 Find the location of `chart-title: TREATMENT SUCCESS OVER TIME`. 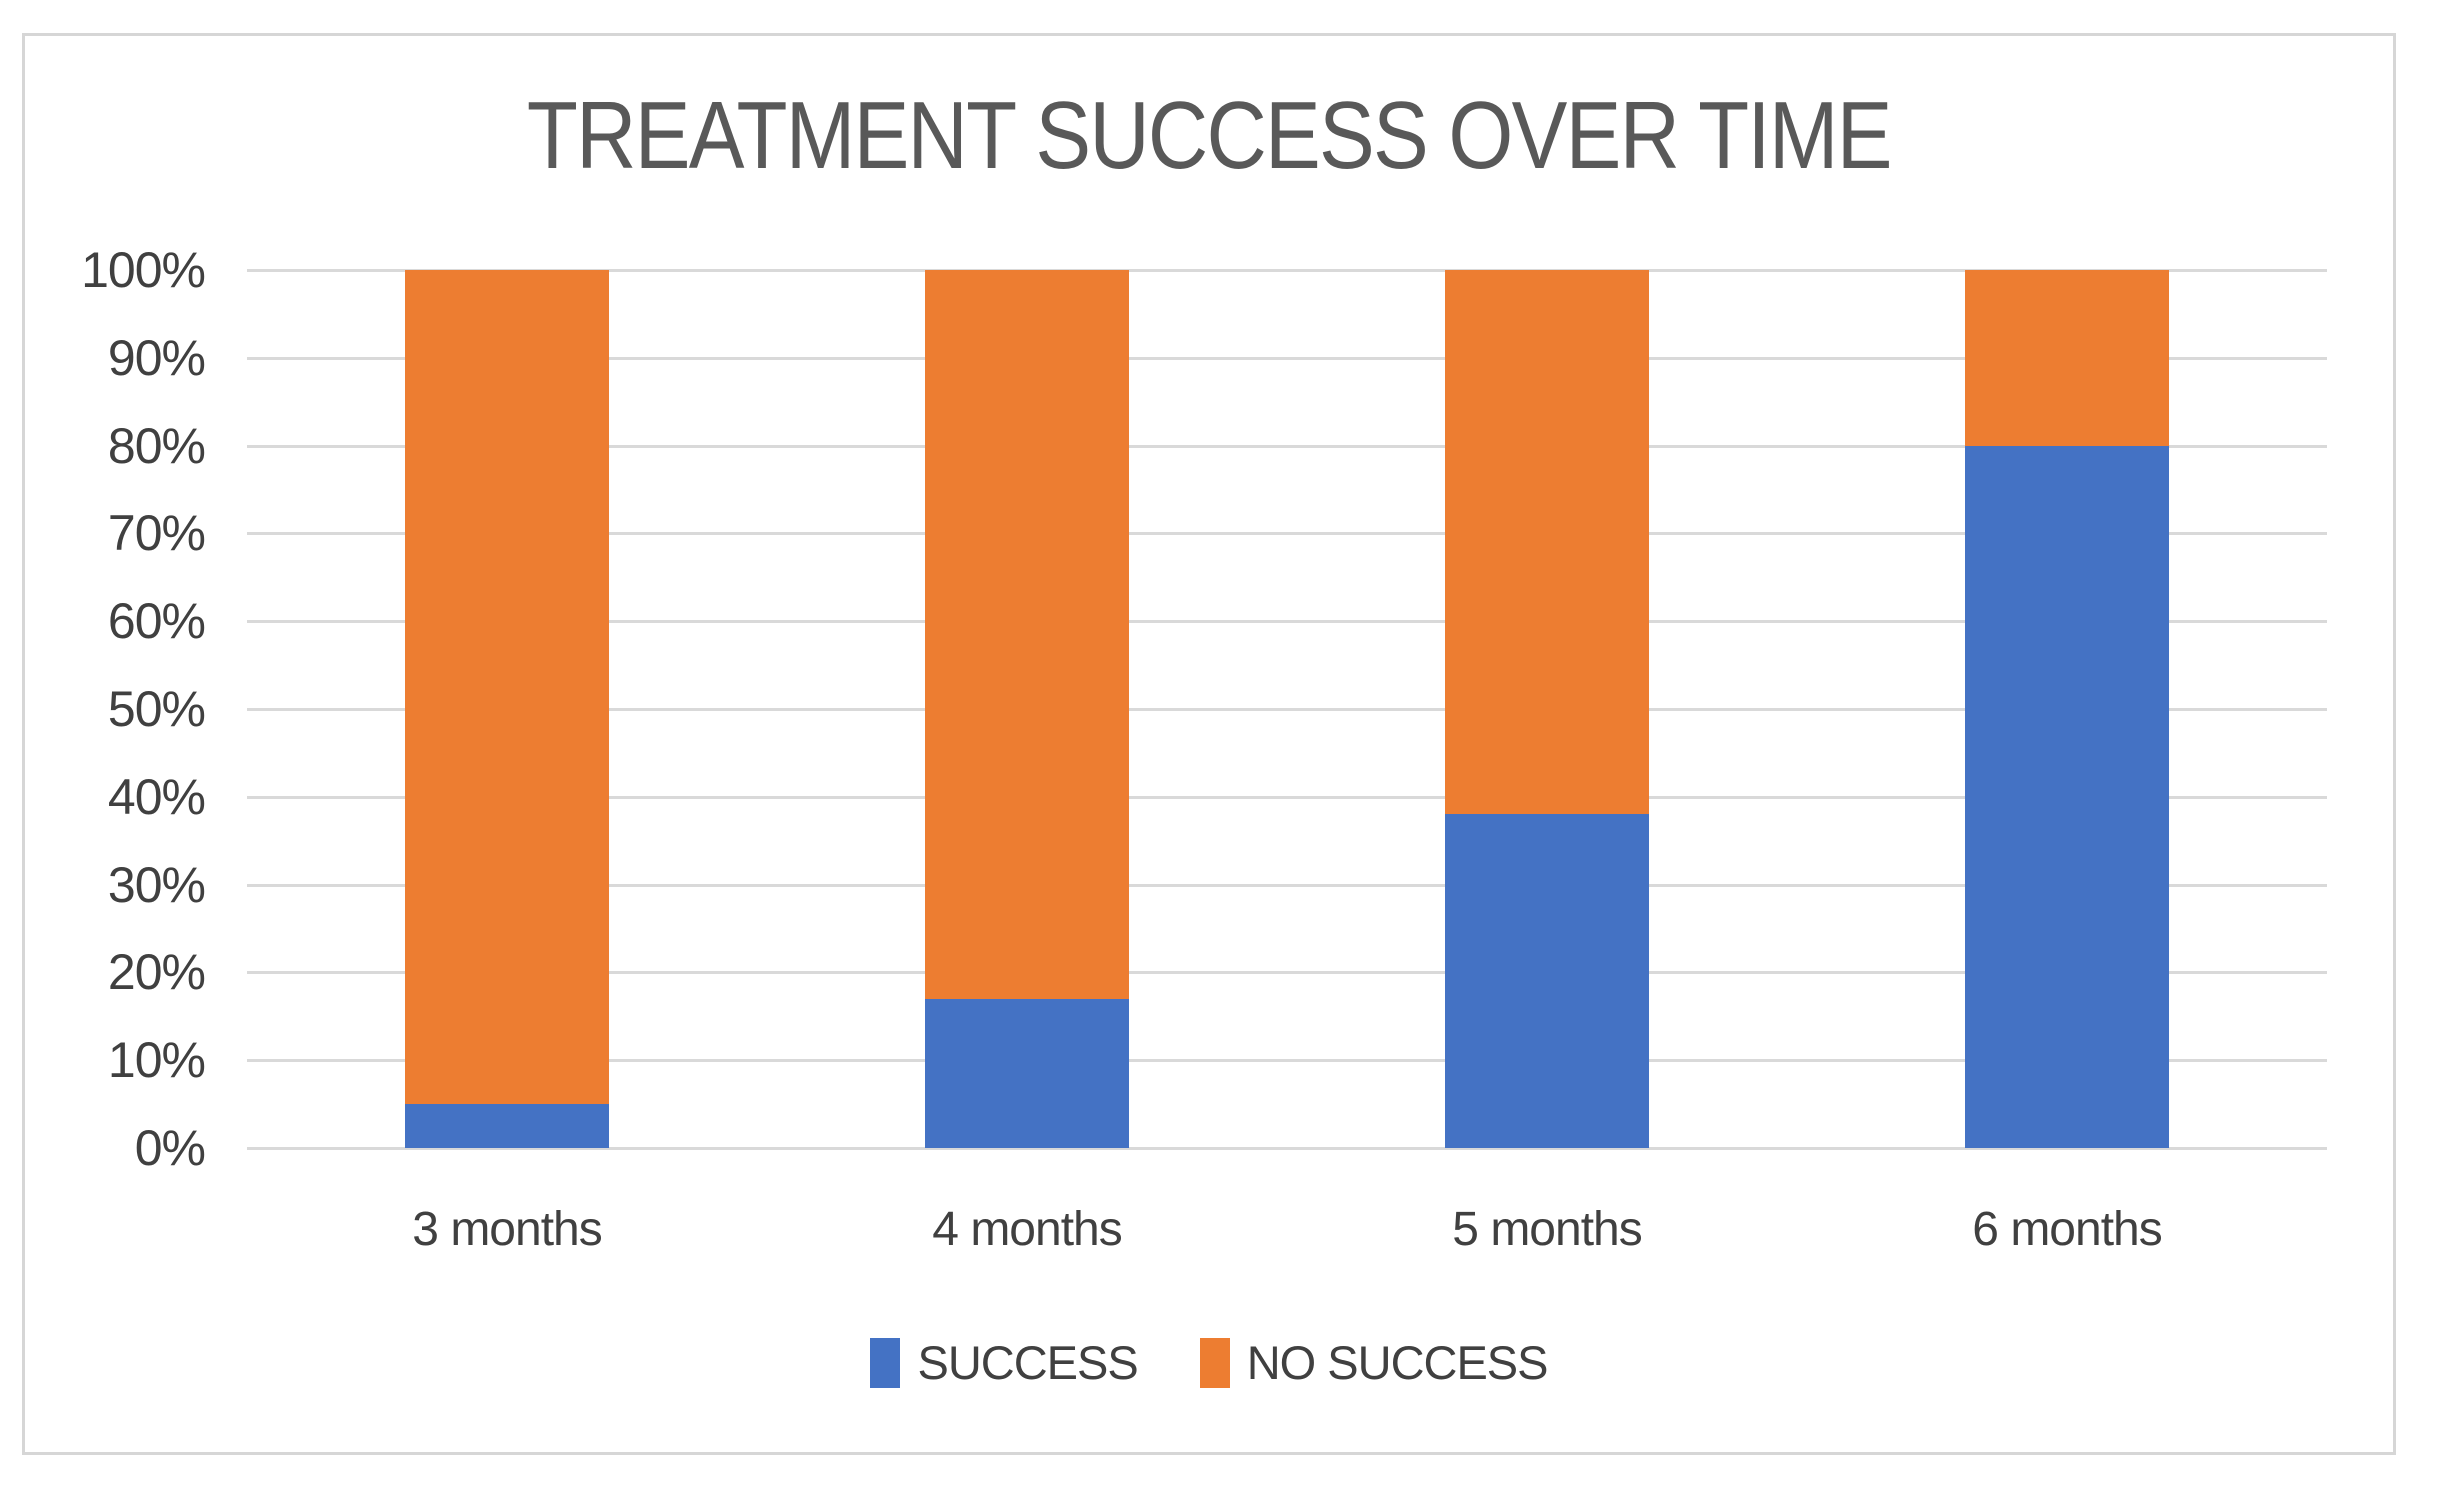

chart-title: TREATMENT SUCCESS OVER TIME is located at coordinates (1209, 135).